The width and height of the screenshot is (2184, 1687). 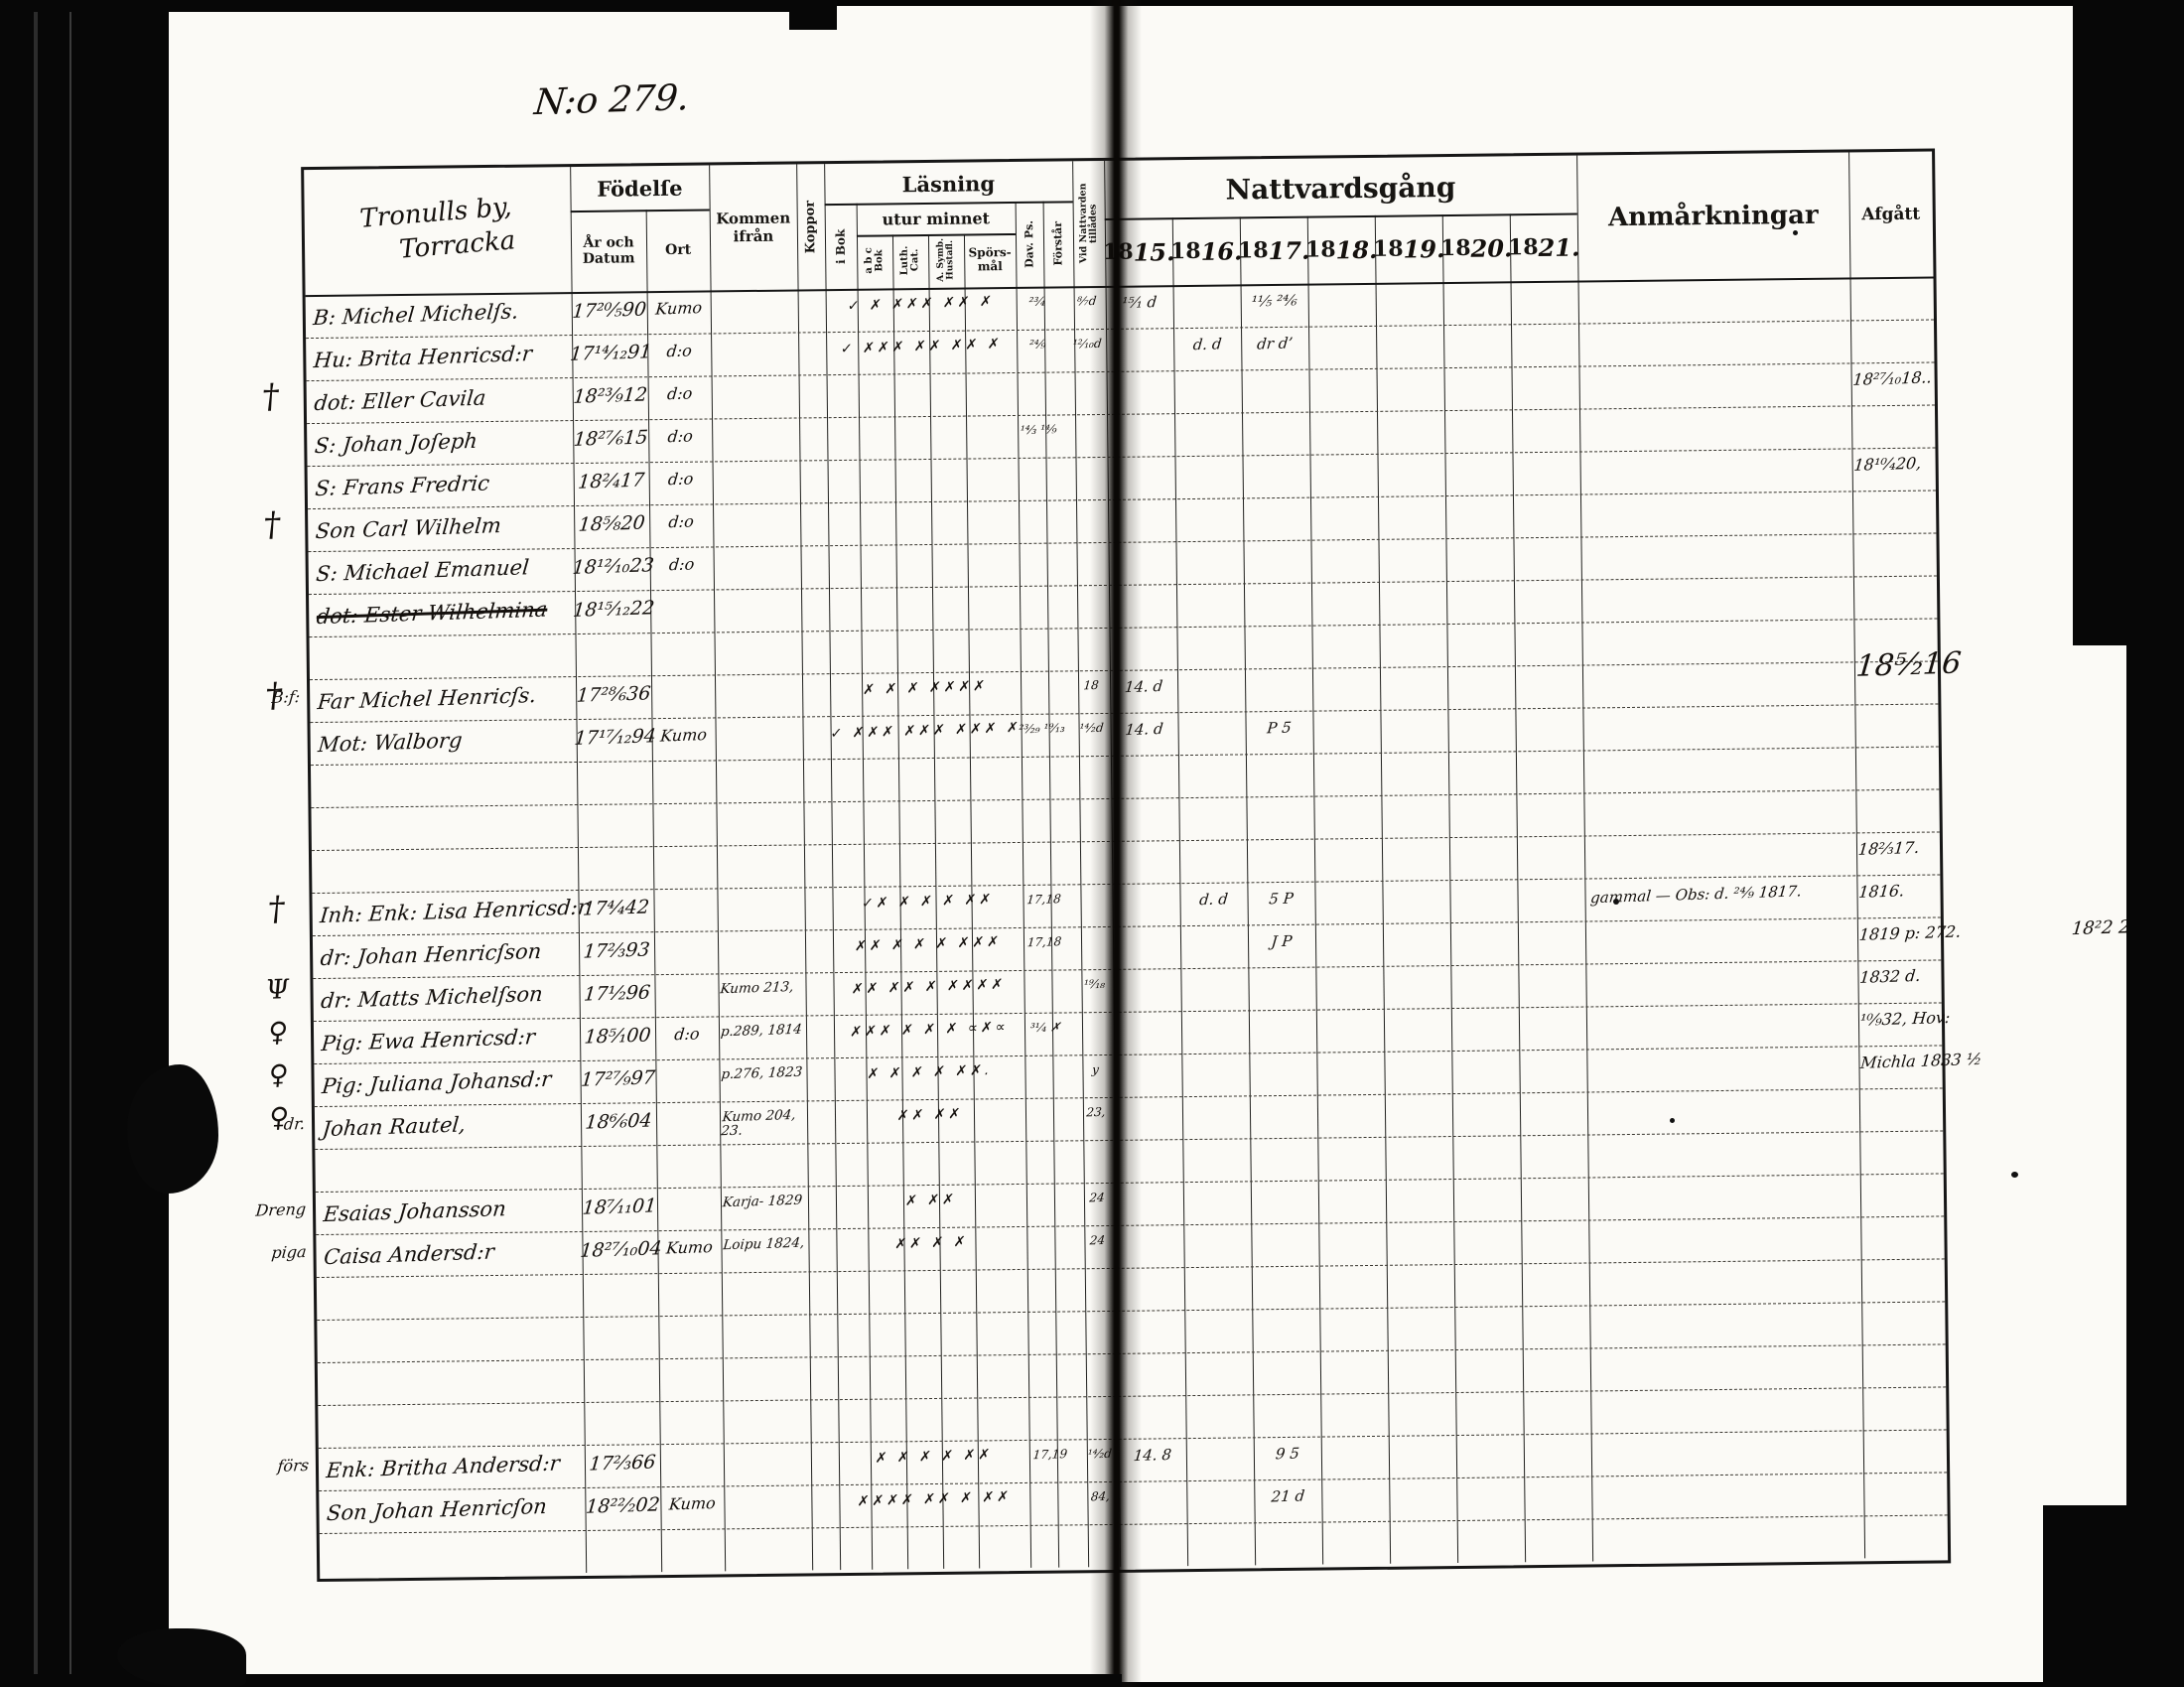 What do you see at coordinates (1905, 1018) in the screenshot?
I see `departed-entry: ¹⁰⁄₉32, Hov:` at bounding box center [1905, 1018].